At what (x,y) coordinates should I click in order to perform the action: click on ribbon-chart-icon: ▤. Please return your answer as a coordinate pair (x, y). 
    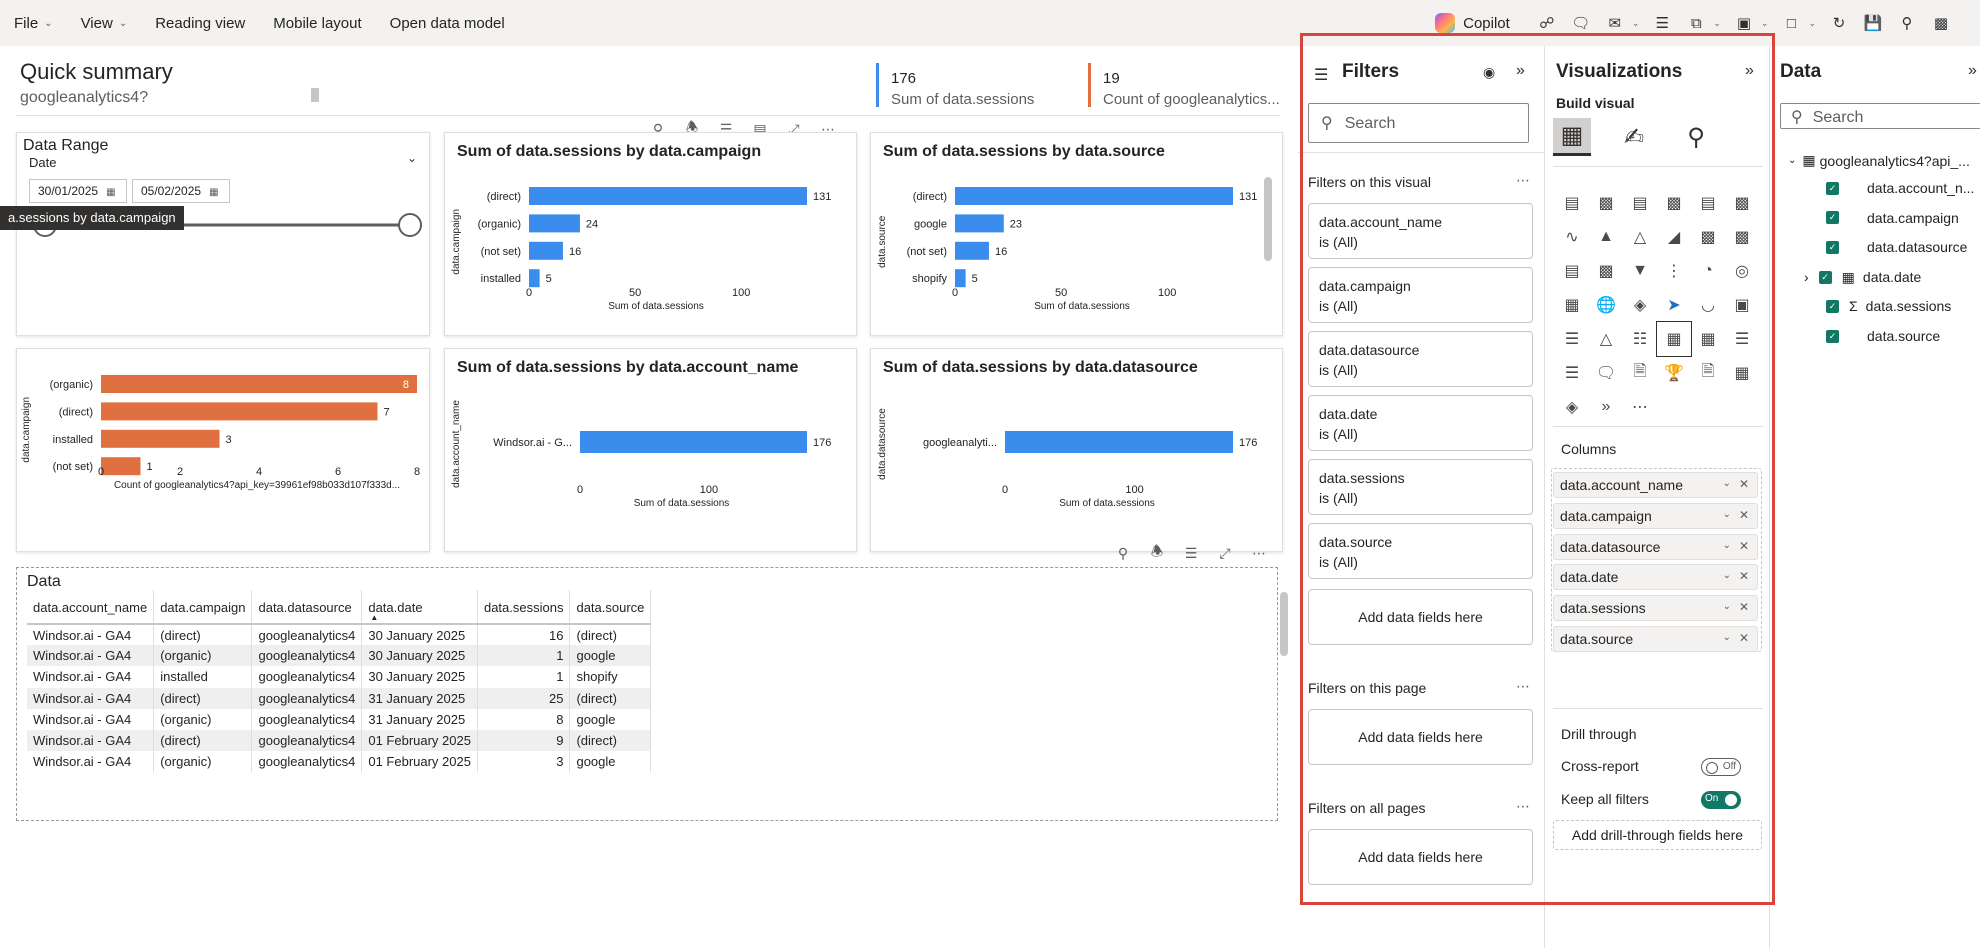
    Looking at the image, I should click on (1572, 271).